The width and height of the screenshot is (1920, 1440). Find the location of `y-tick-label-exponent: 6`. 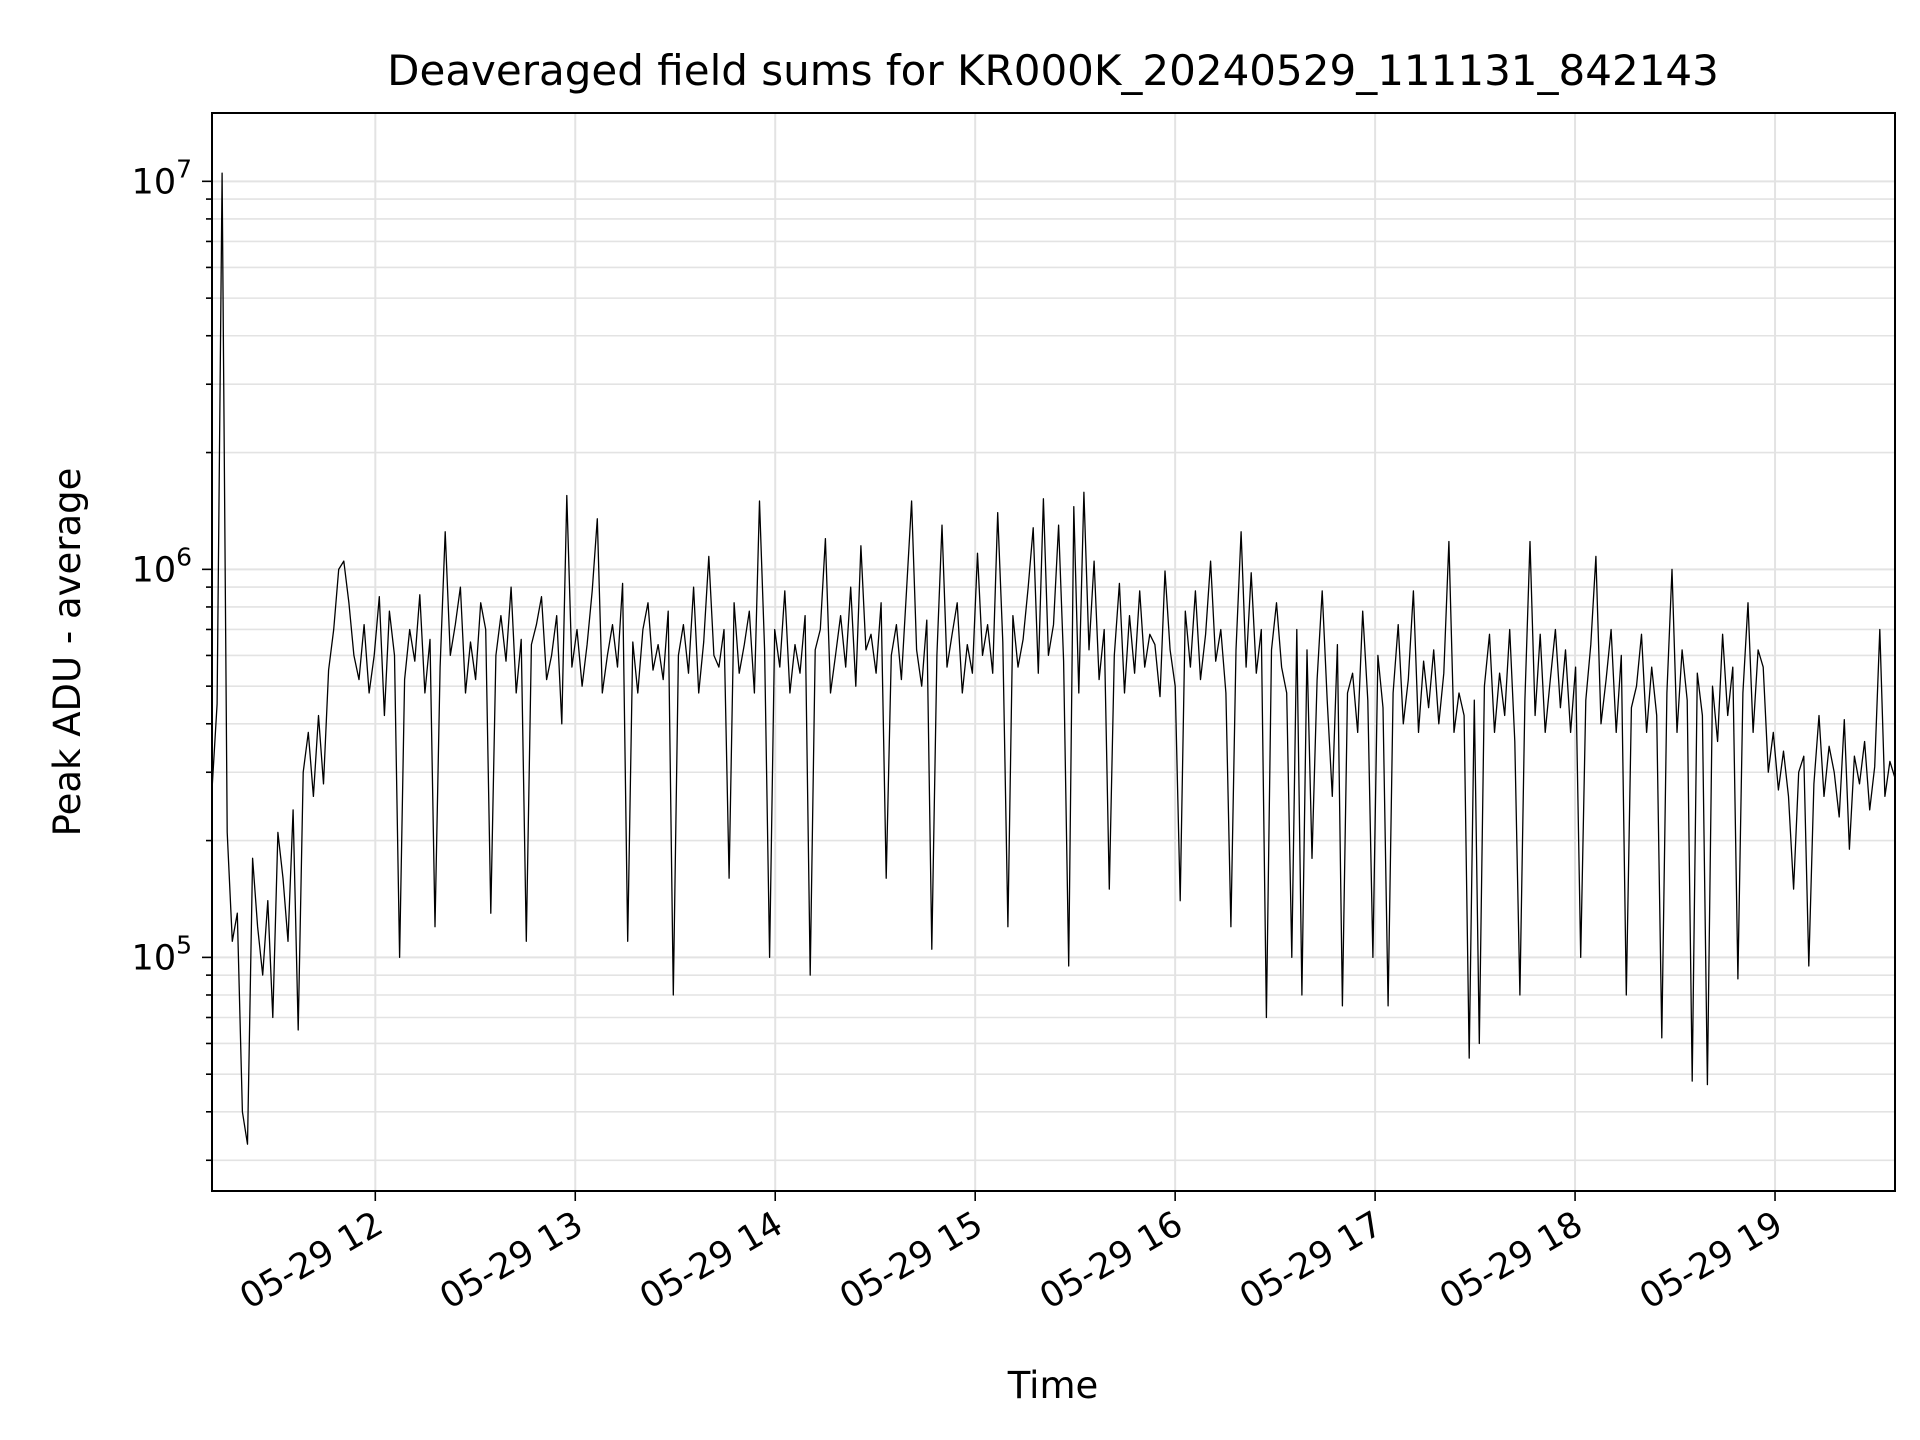

y-tick-label-exponent: 6 is located at coordinates (184, 556).